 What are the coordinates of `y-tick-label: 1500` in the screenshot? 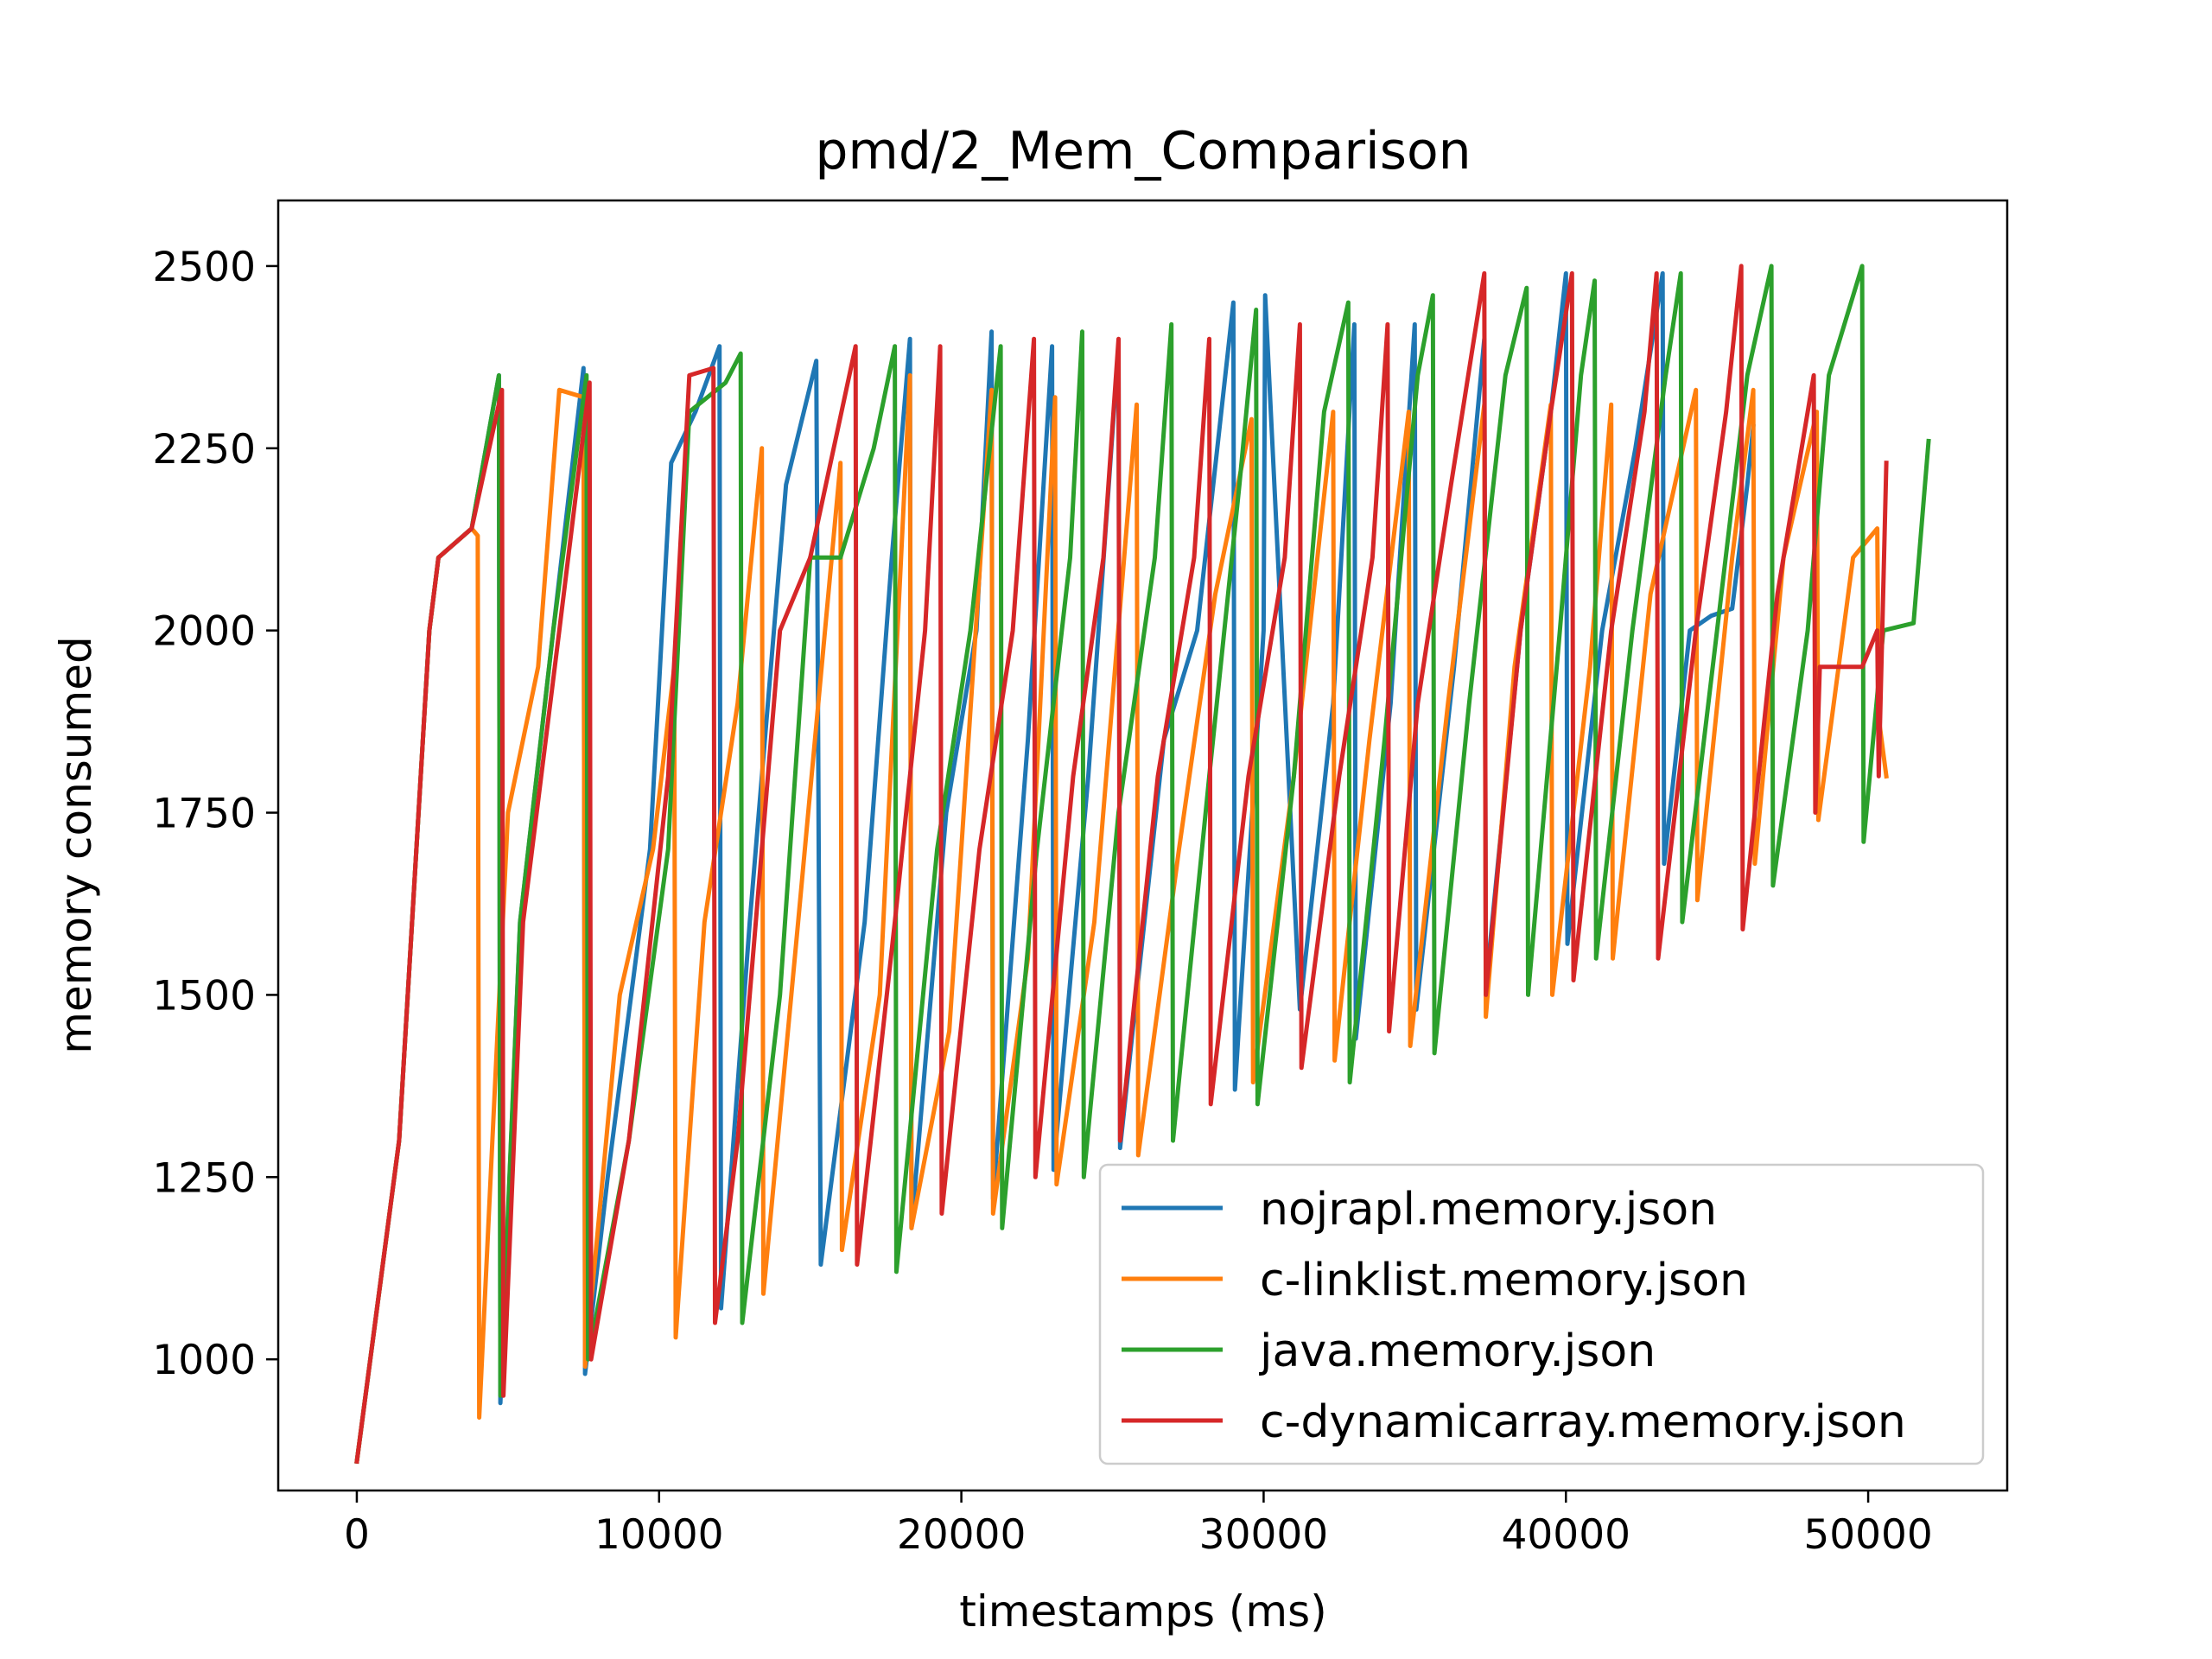 It's located at (204, 996).